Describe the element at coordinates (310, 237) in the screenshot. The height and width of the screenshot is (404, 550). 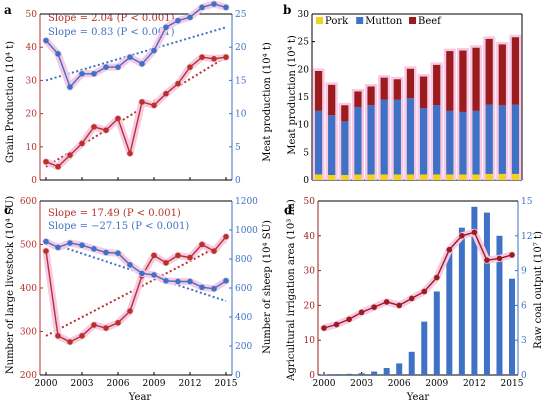
I see `panel-d-left-tick-4: 40` at that location.